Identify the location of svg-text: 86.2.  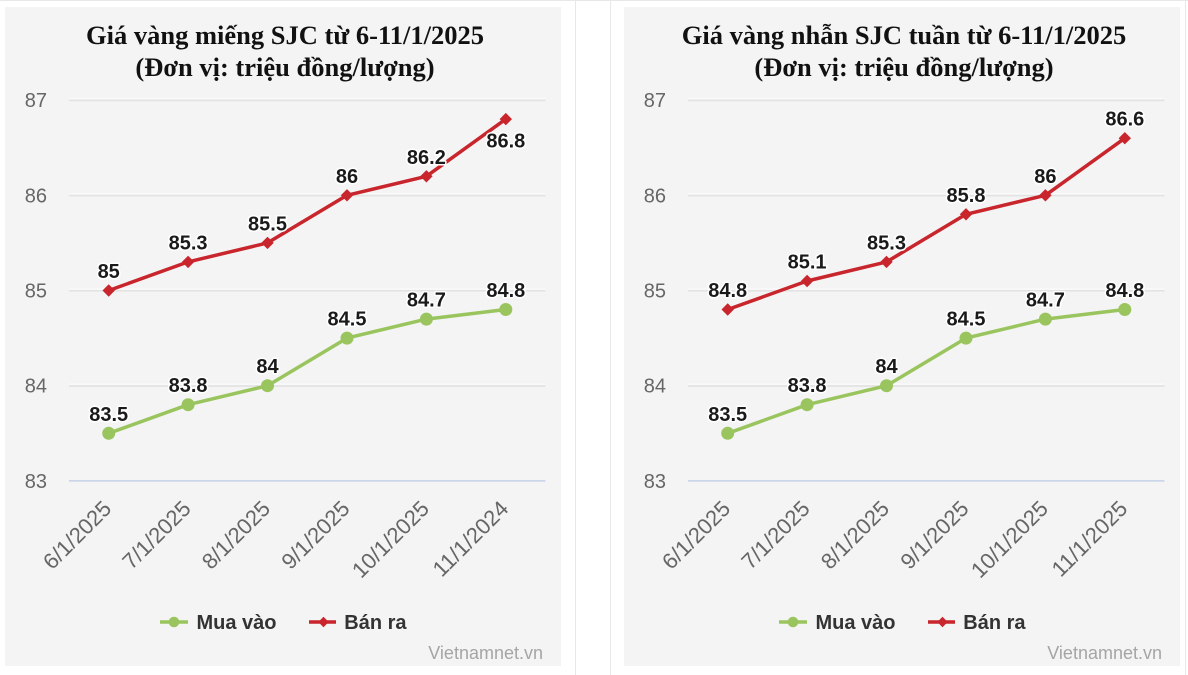
(426, 158).